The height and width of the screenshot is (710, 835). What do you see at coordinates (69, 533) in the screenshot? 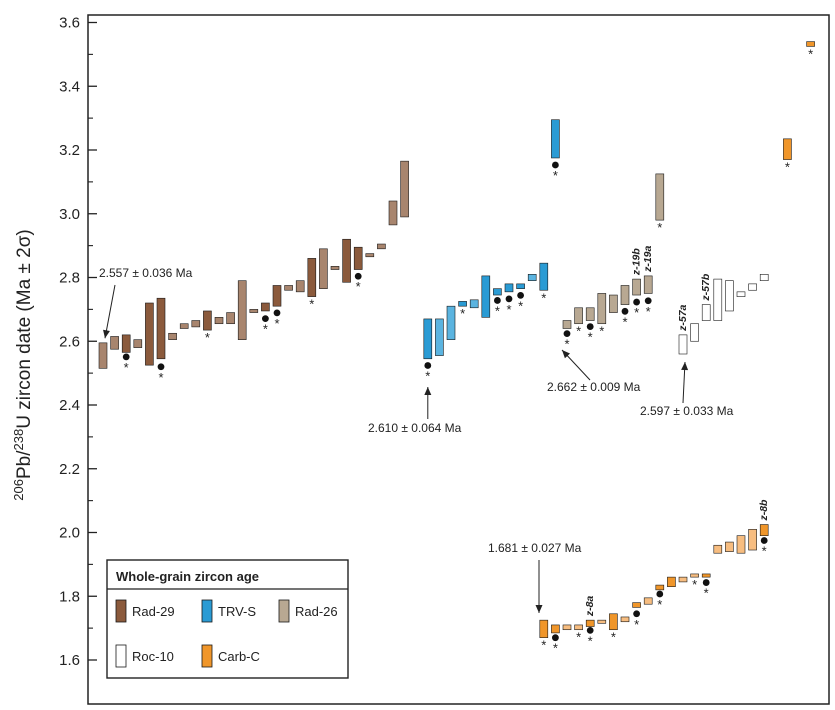
I see `y-tick-label: 2.0` at bounding box center [69, 533].